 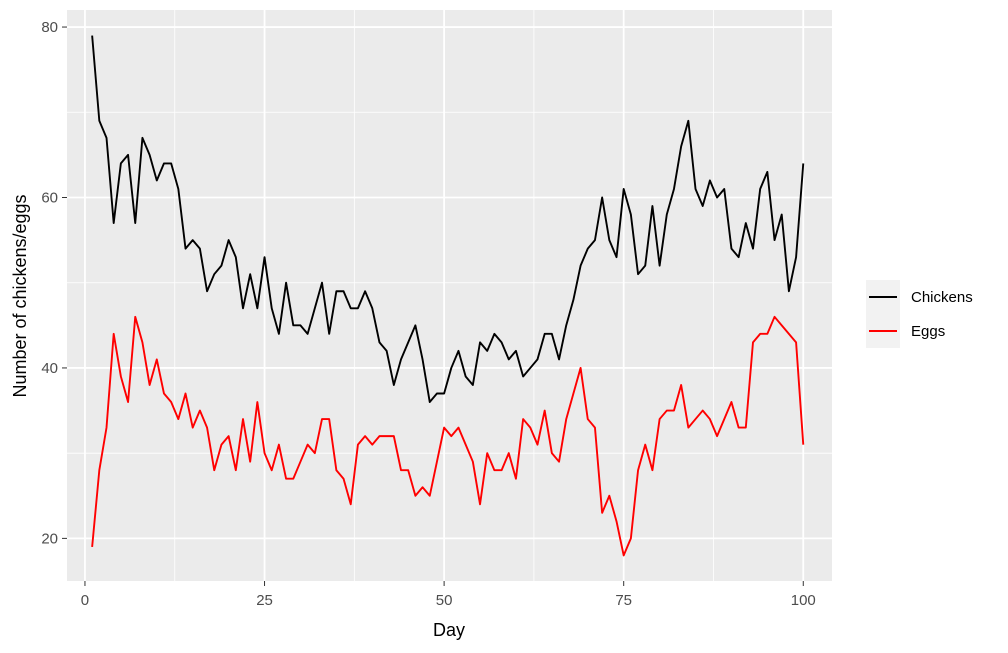 I want to click on y-tick-label: 40, so click(x=49, y=368).